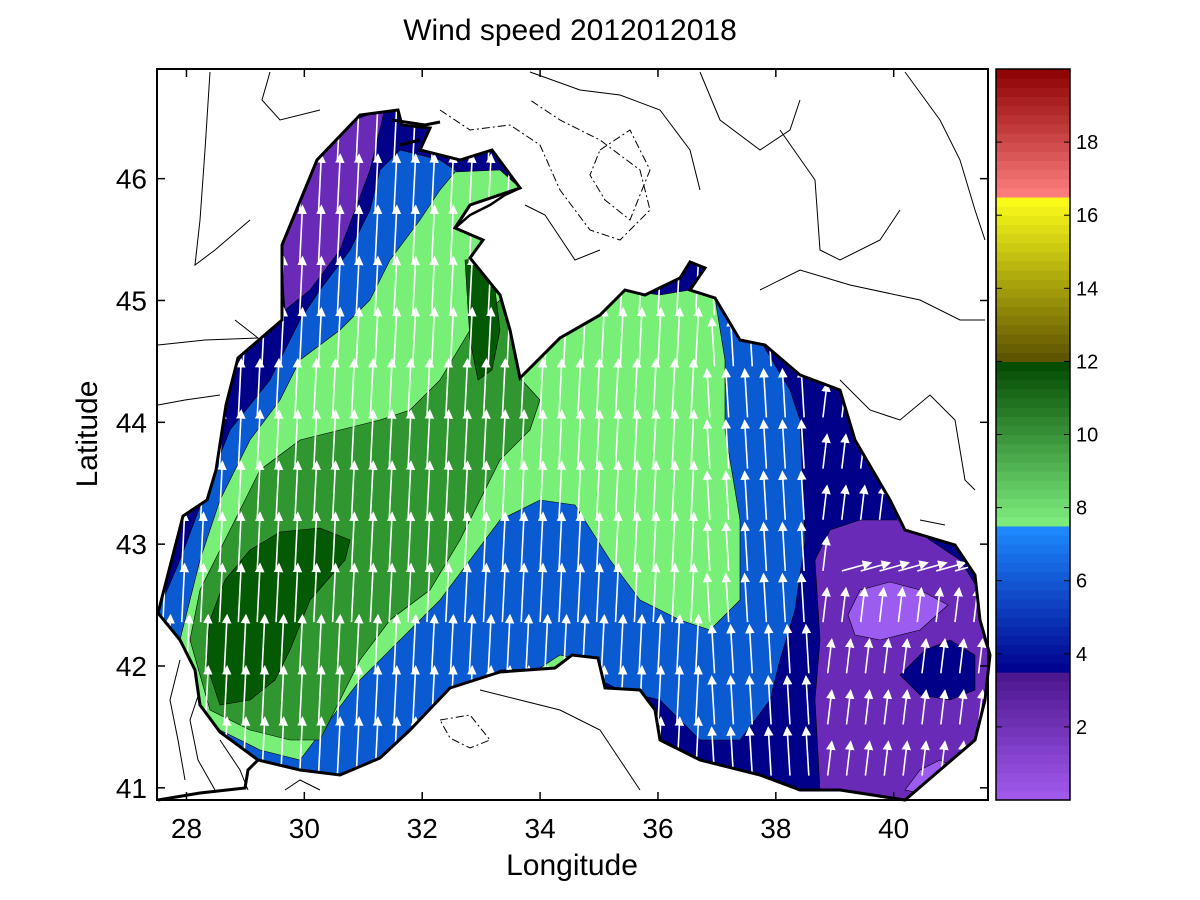  Describe the element at coordinates (1081, 582) in the screenshot. I see `colorbar-tick-label: 6` at that location.